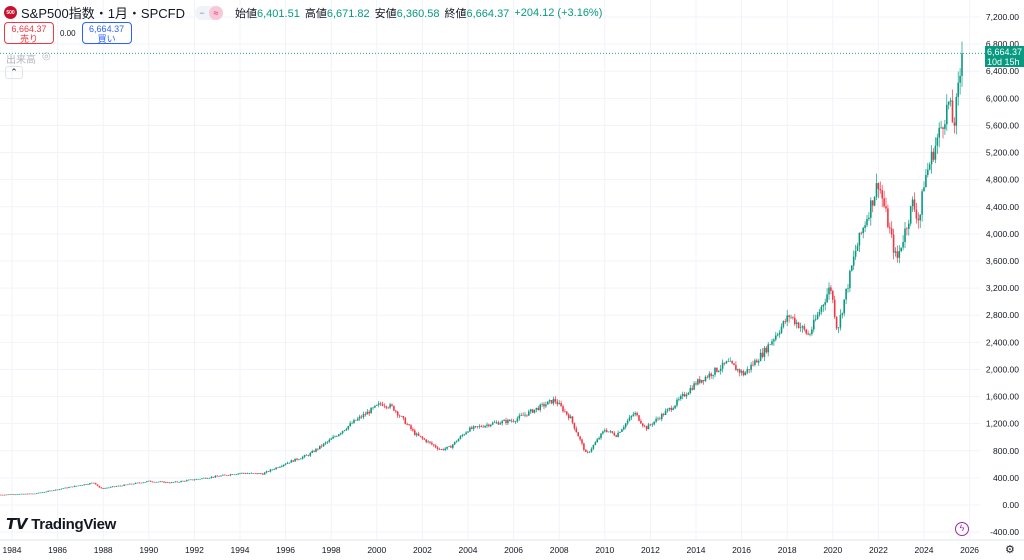 The width and height of the screenshot is (1024, 560). I want to click on y-tick-label: 400.00, so click(1006, 478).